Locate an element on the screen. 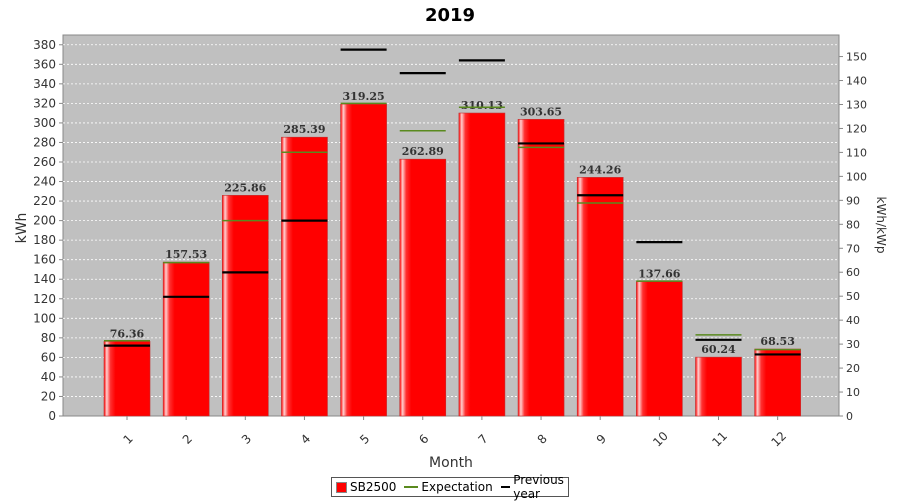  x-tick-label: 12 is located at coordinates (778, 439).